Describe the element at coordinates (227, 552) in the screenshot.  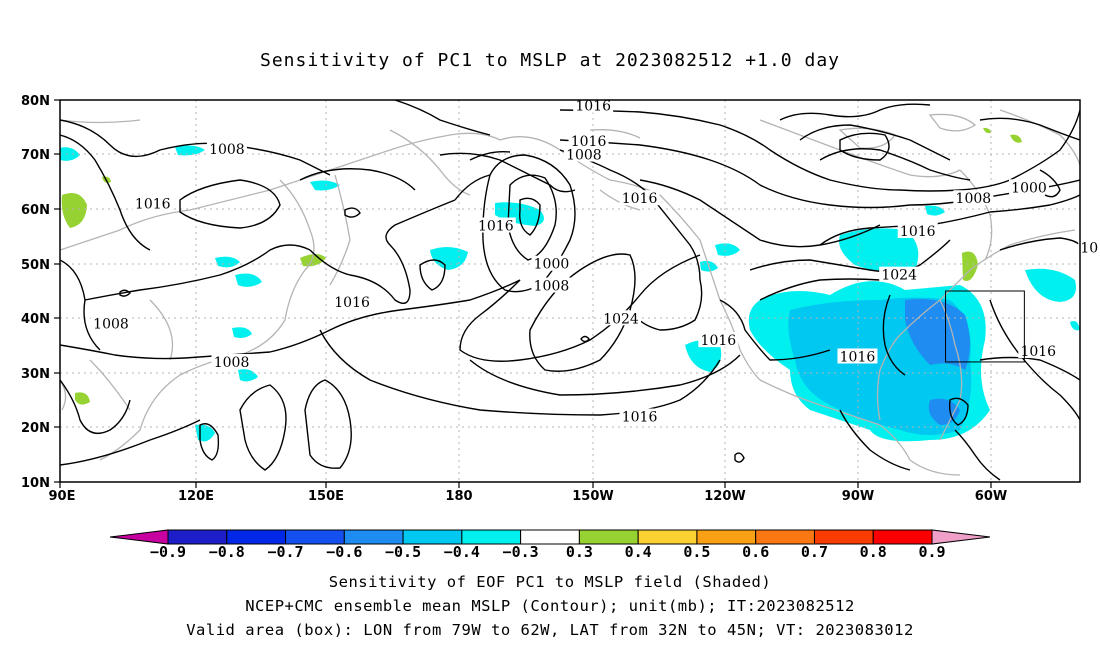
I see `colorbar-label: −0.8` at that location.